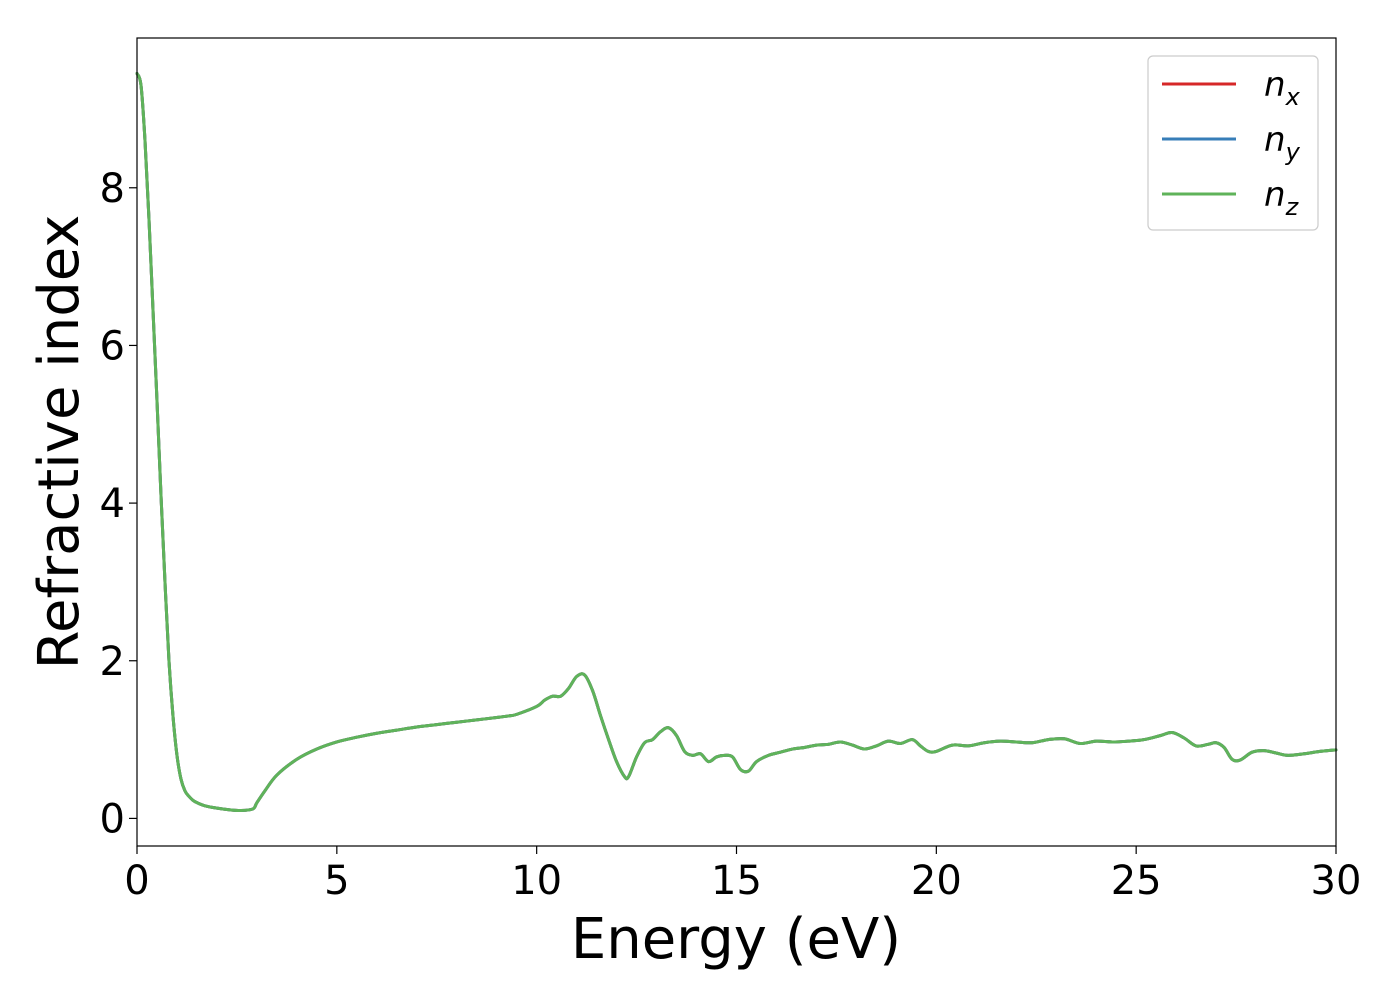  I want to click on legend-label-z: nz, so click(1282, 198).